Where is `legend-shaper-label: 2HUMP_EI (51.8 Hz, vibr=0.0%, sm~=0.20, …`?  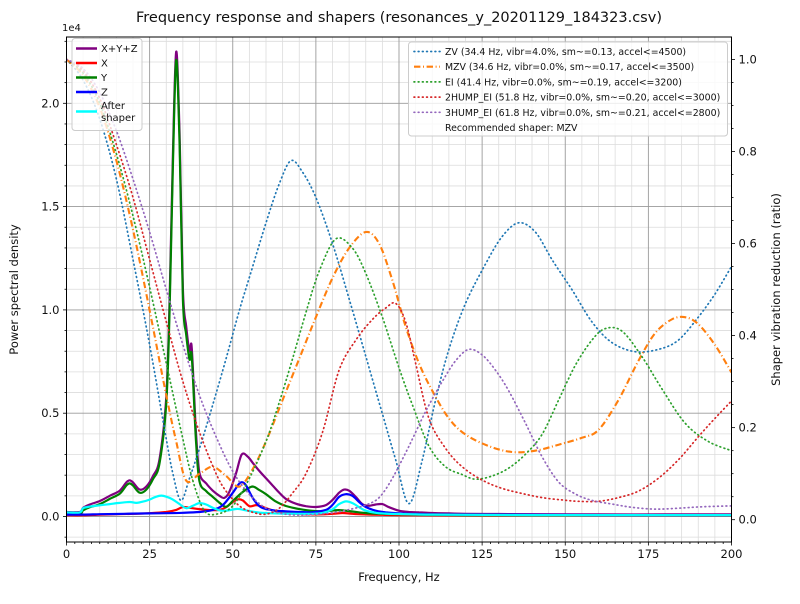 legend-shaper-label: 2HUMP_EI (51.8 Hz, vibr=0.0%, sm~=0.20, … is located at coordinates (582, 98).